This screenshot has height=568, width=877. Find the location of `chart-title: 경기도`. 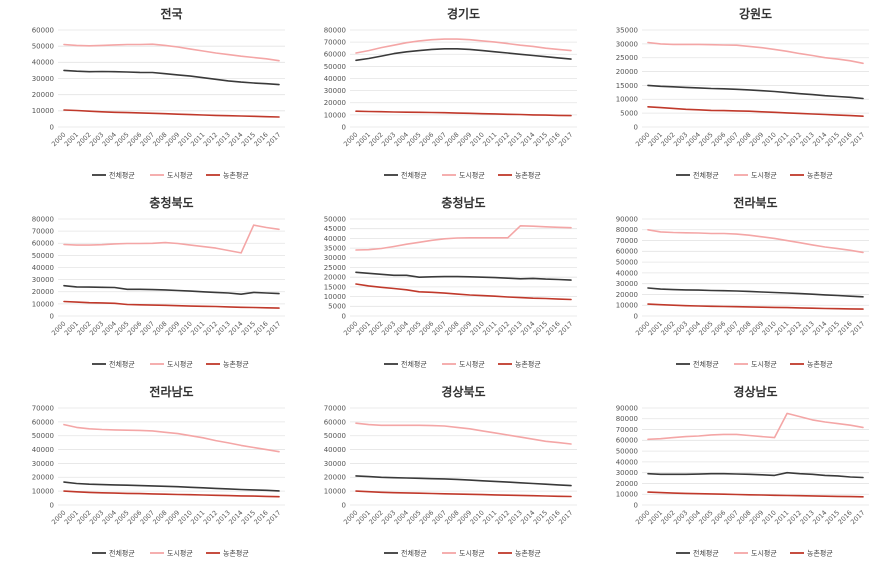

chart-title: 경기도 is located at coordinates (463, 13).